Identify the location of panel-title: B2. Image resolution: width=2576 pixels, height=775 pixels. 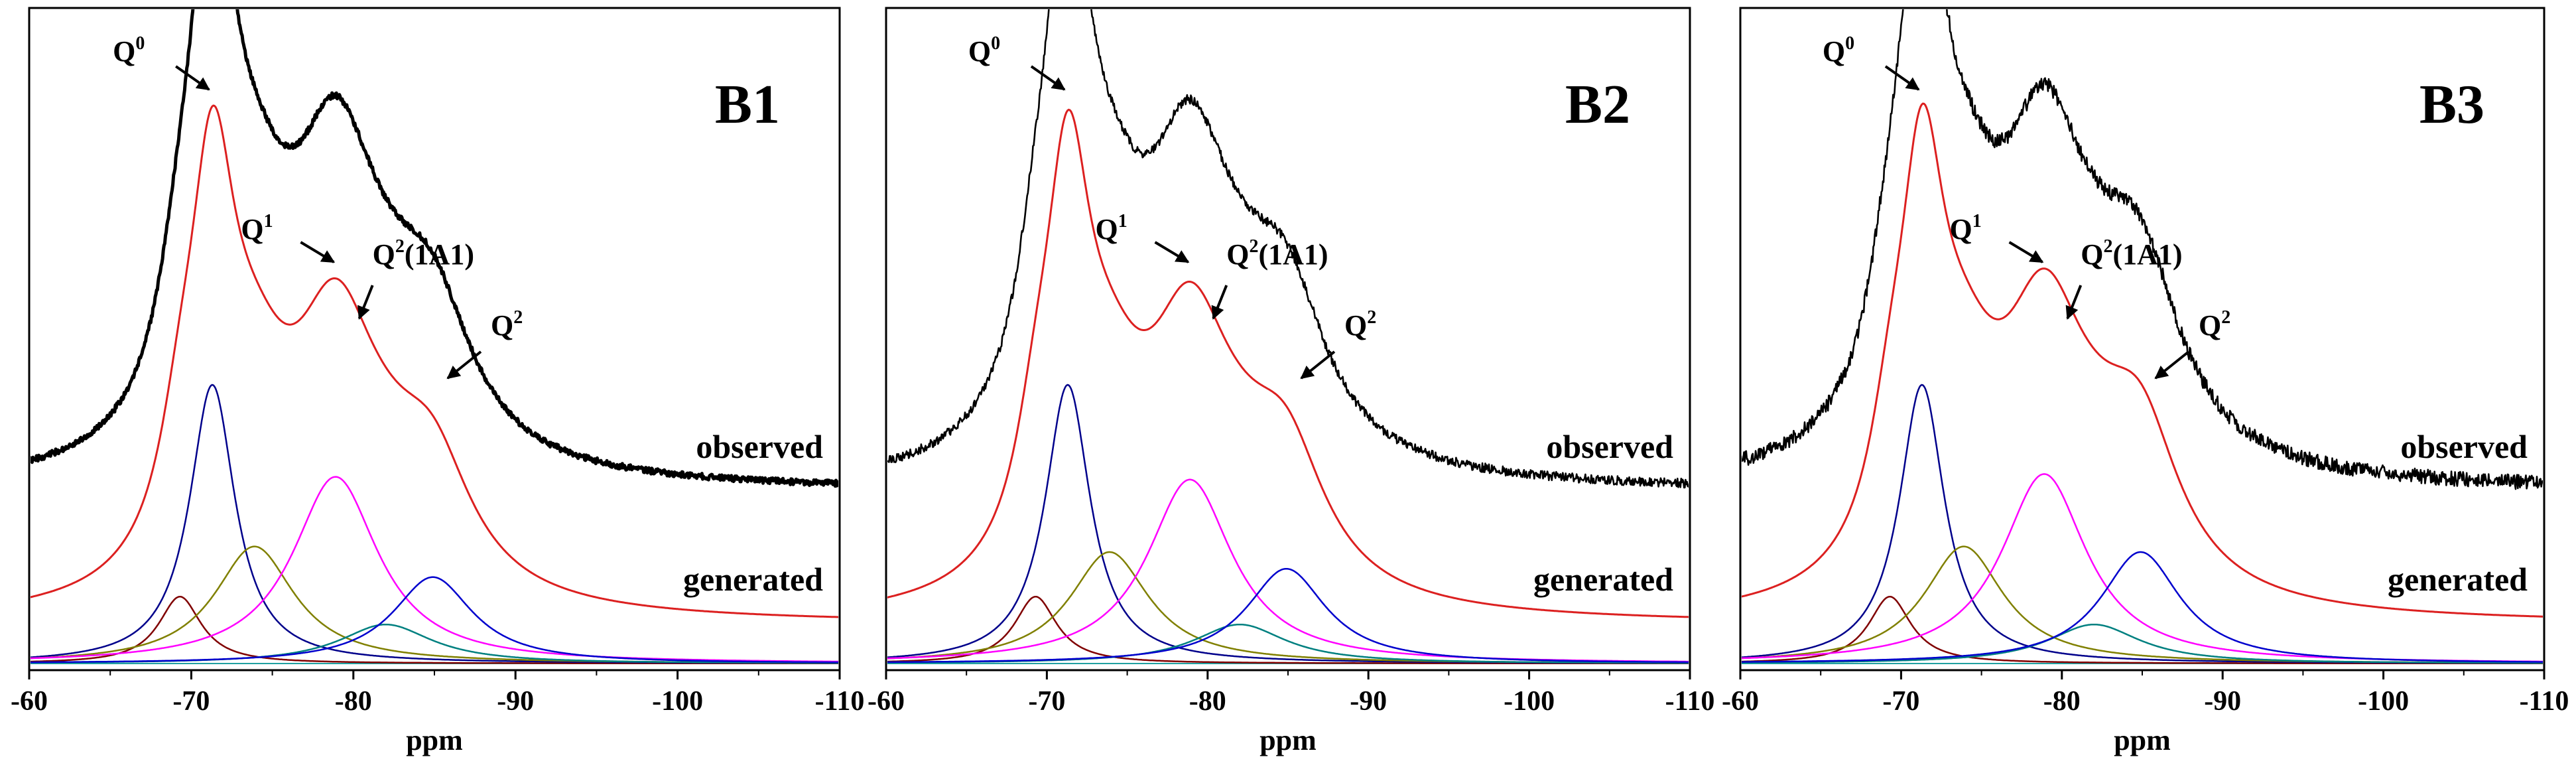
(1597, 105).